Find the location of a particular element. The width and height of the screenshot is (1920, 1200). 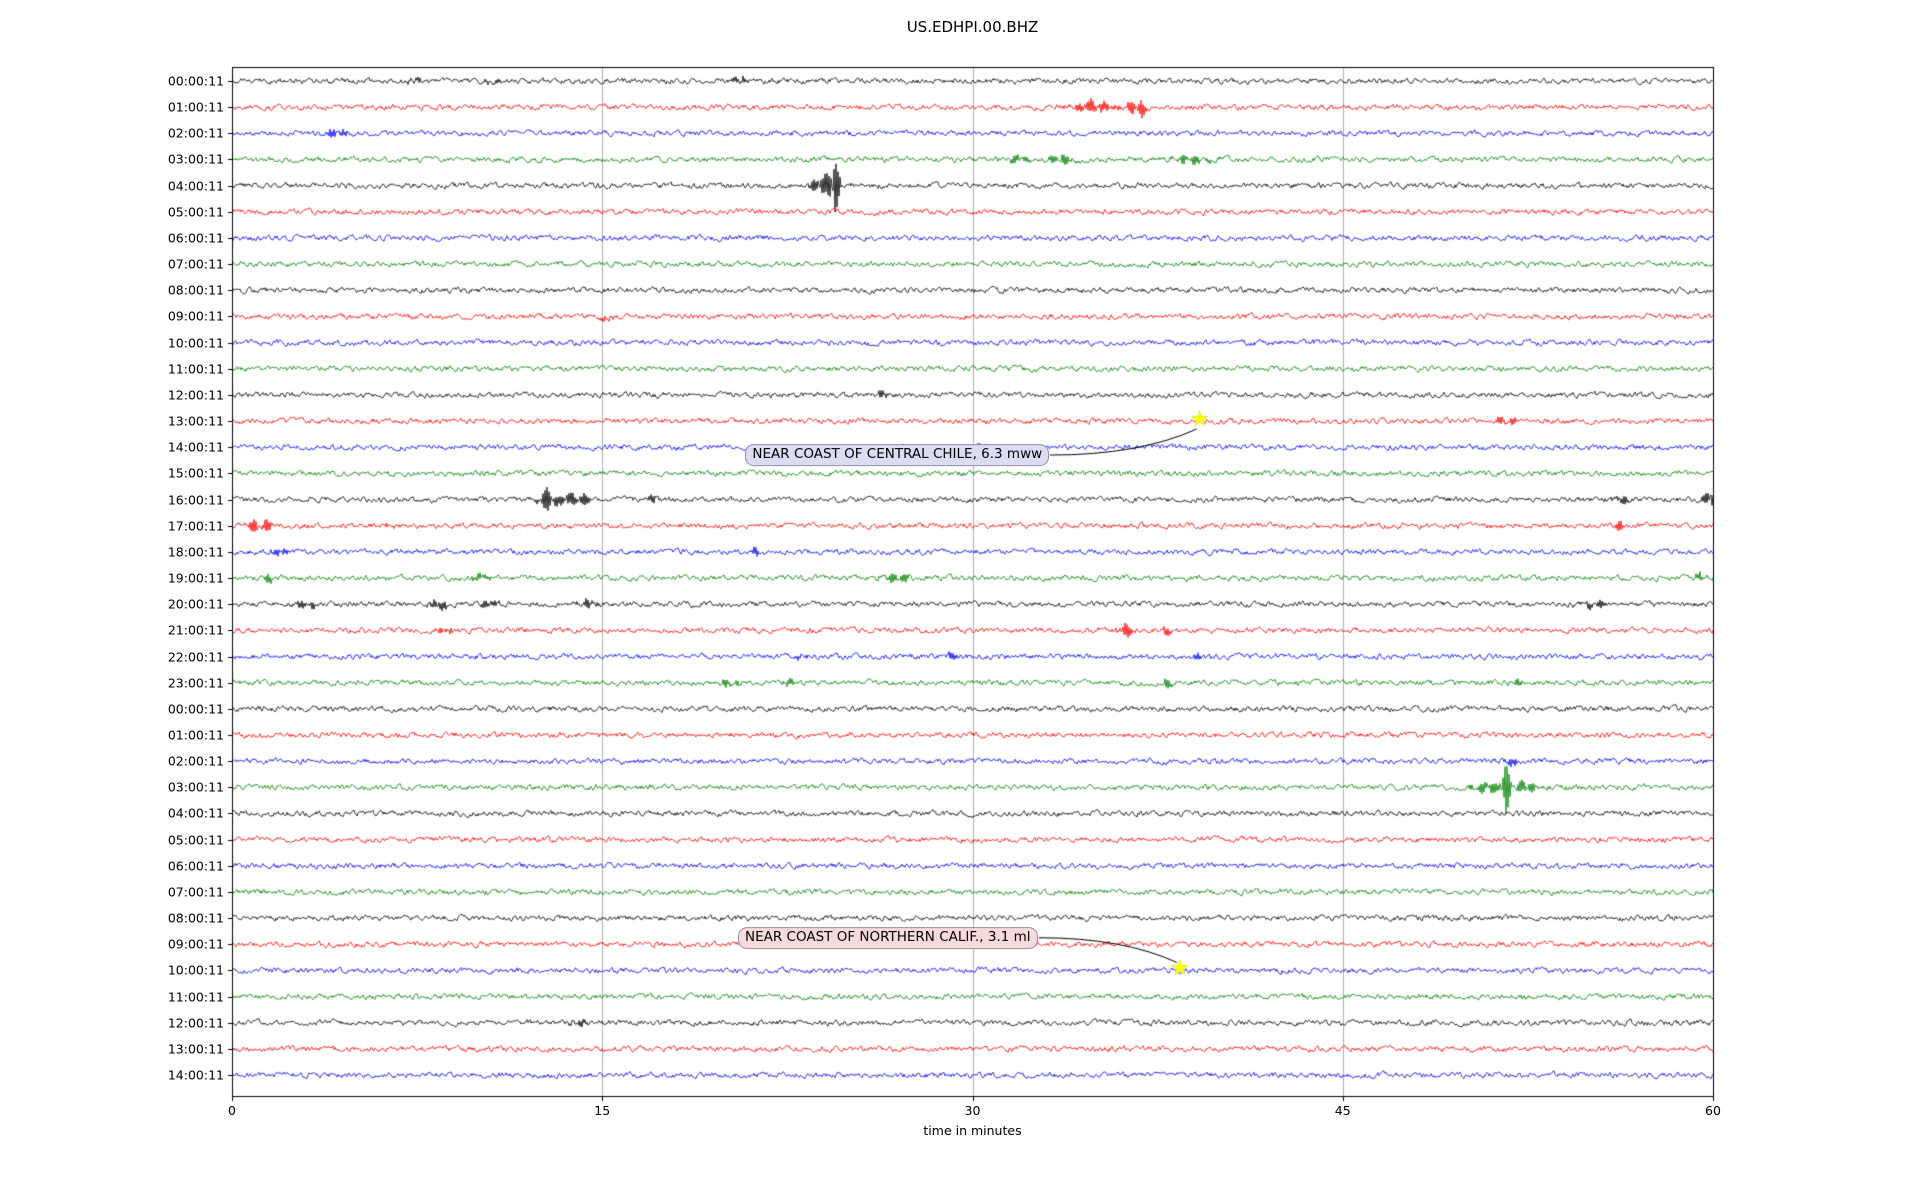

x-tick-label: 30 is located at coordinates (972, 1110).